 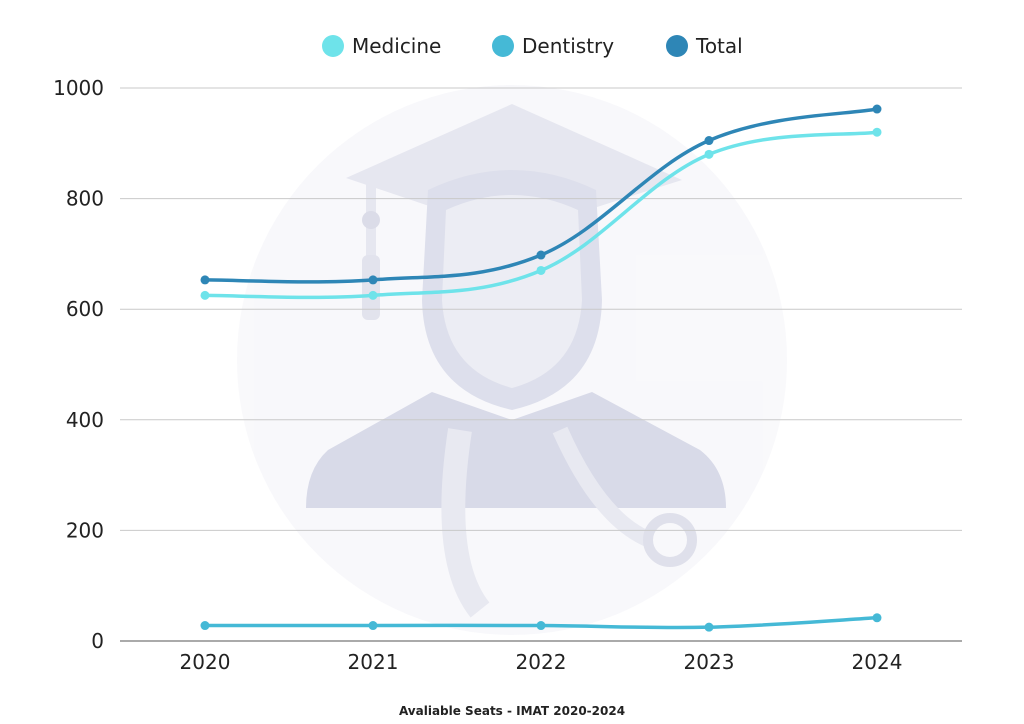 What do you see at coordinates (719, 46) in the screenshot?
I see `total-legend-label: Total` at bounding box center [719, 46].